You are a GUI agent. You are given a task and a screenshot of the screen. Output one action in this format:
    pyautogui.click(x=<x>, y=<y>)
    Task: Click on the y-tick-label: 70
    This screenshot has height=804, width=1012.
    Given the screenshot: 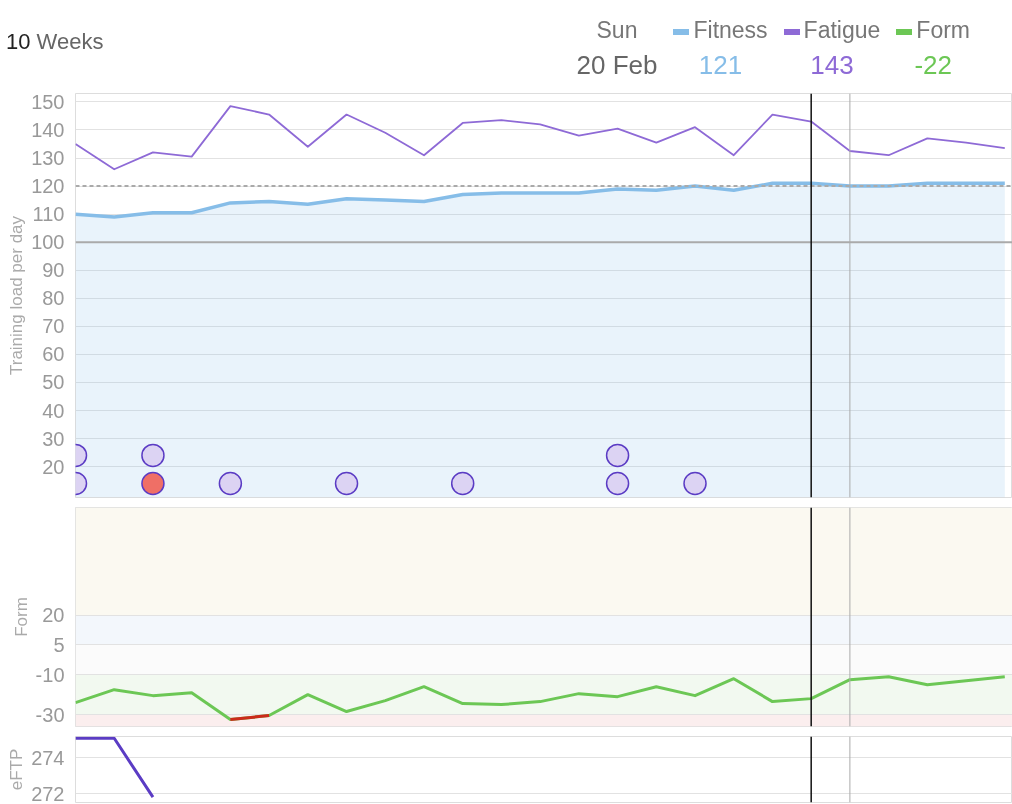 What is the action you would take?
    pyautogui.click(x=53, y=326)
    